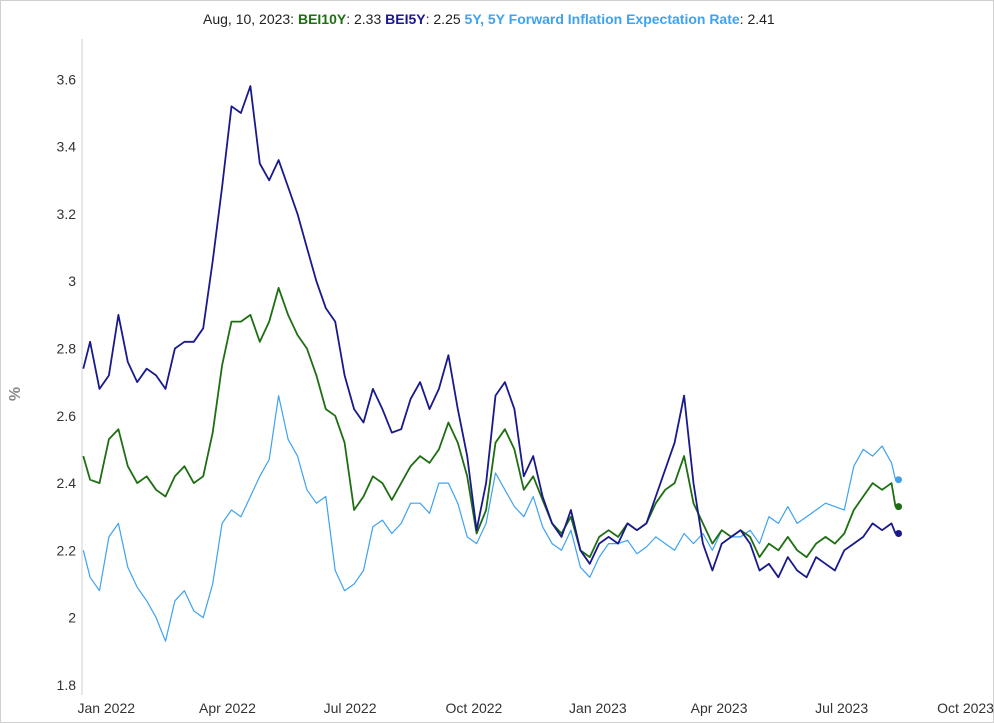 The image size is (994, 723). What do you see at coordinates (67, 147) in the screenshot?
I see `y-tick-label: 3.4` at bounding box center [67, 147].